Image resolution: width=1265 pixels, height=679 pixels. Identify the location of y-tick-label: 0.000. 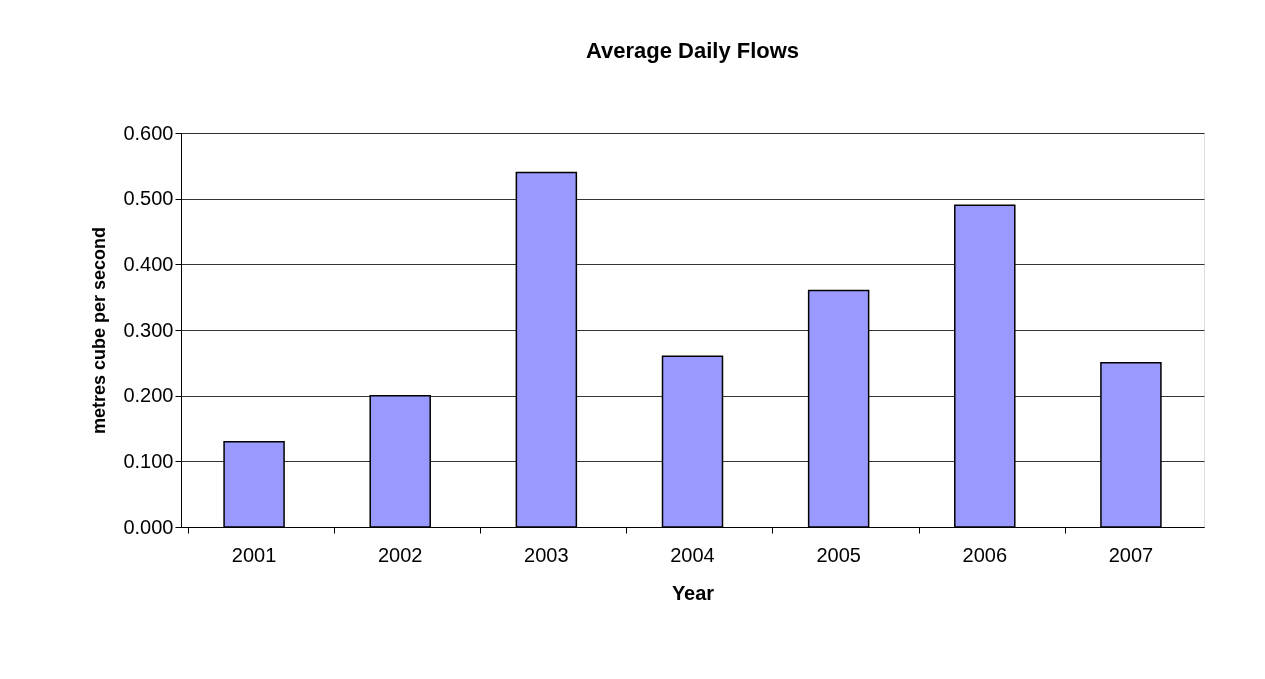
(148, 526).